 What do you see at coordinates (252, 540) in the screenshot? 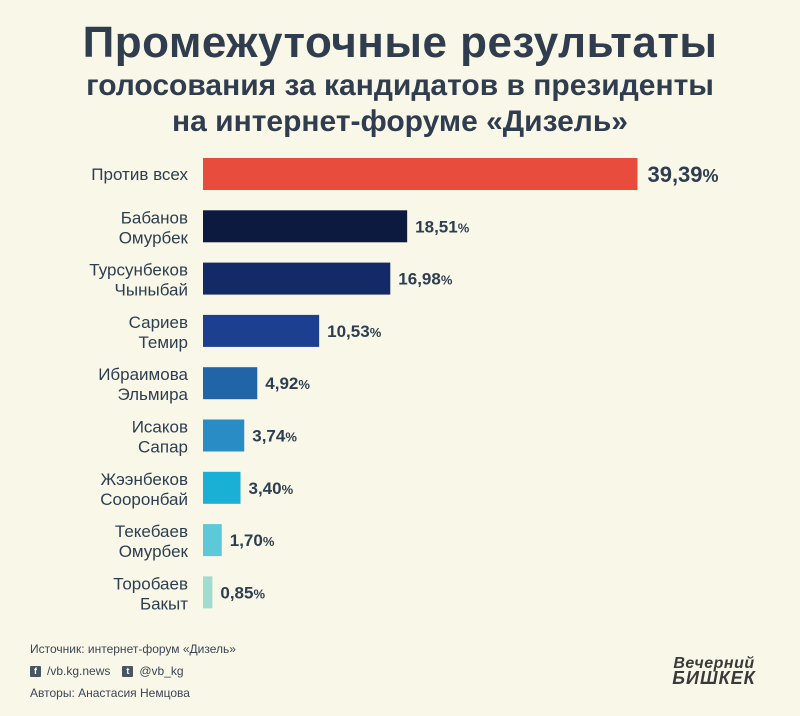
I see `value-label: 1,70%` at bounding box center [252, 540].